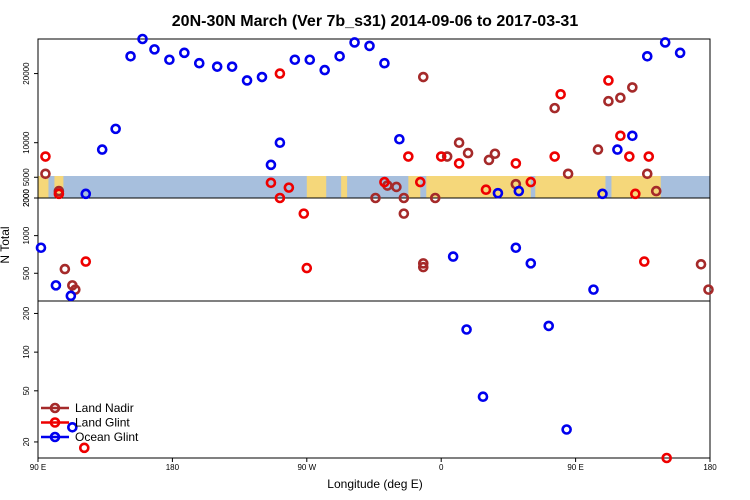 This screenshot has width=750, height=500. Describe the element at coordinates (26, 177) in the screenshot. I see `y-tick-label: 5000` at that location.